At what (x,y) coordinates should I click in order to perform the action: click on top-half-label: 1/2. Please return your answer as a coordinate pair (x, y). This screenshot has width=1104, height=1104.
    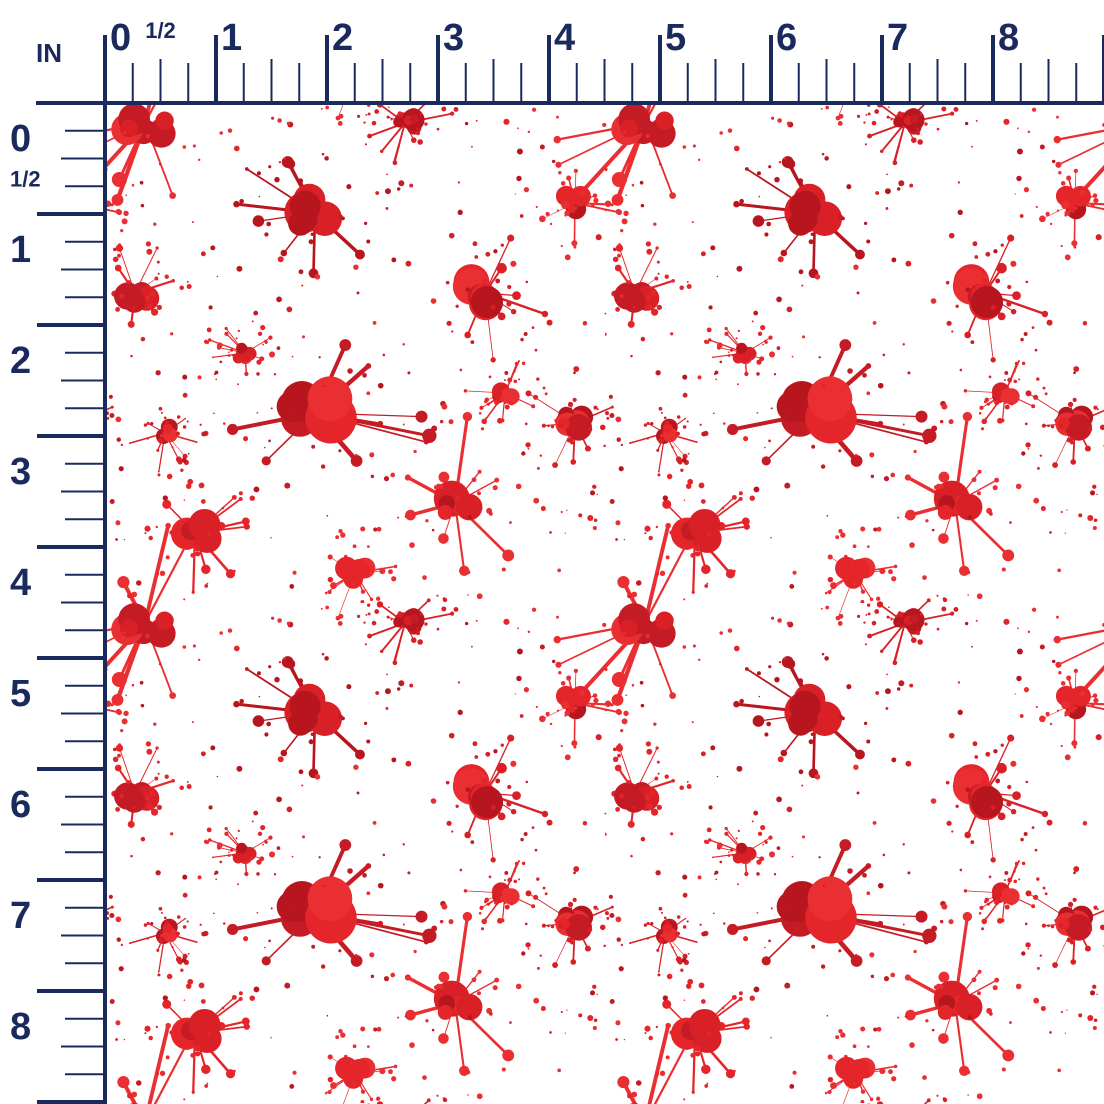
    Looking at the image, I should click on (160, 30).